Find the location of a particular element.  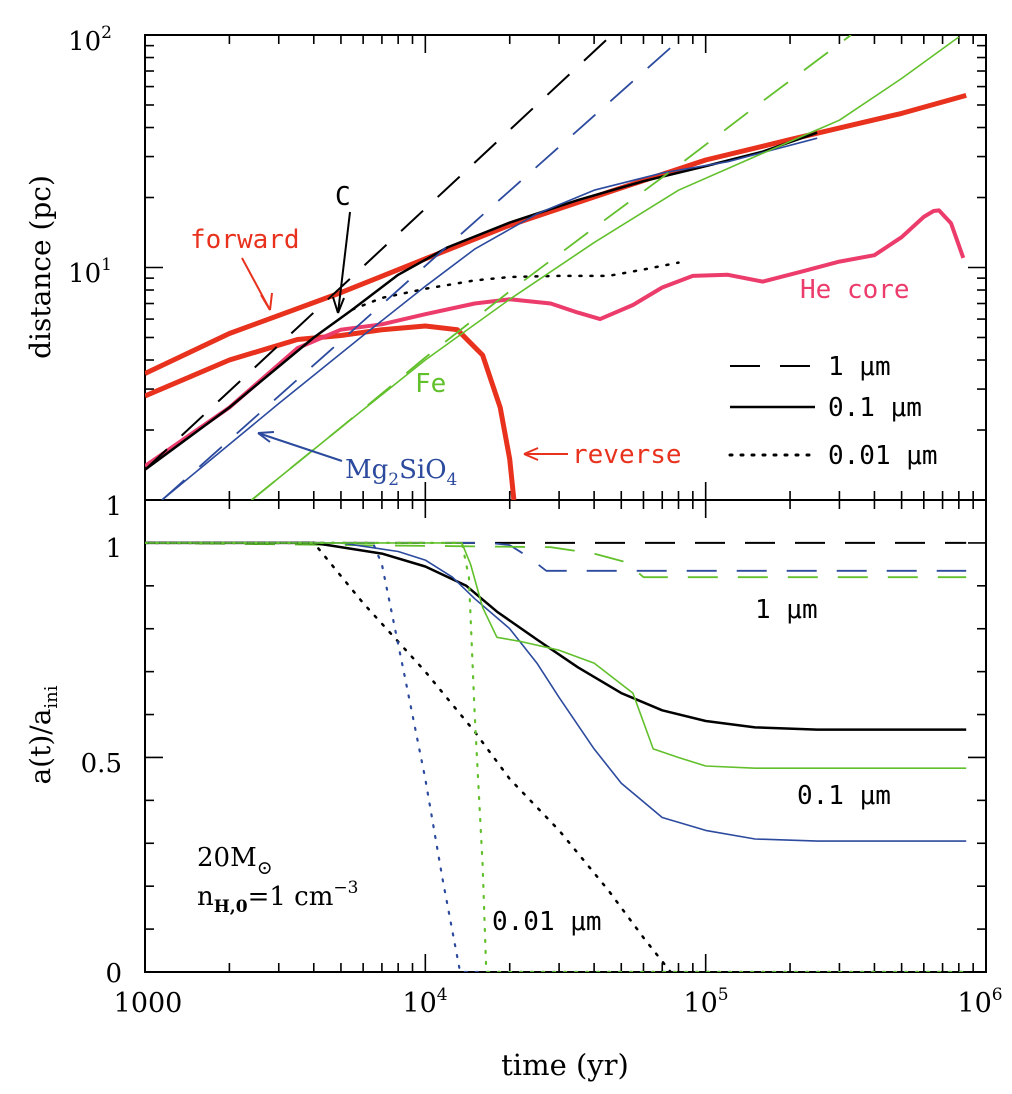

arrowhead-reverse is located at coordinates (531, 454).